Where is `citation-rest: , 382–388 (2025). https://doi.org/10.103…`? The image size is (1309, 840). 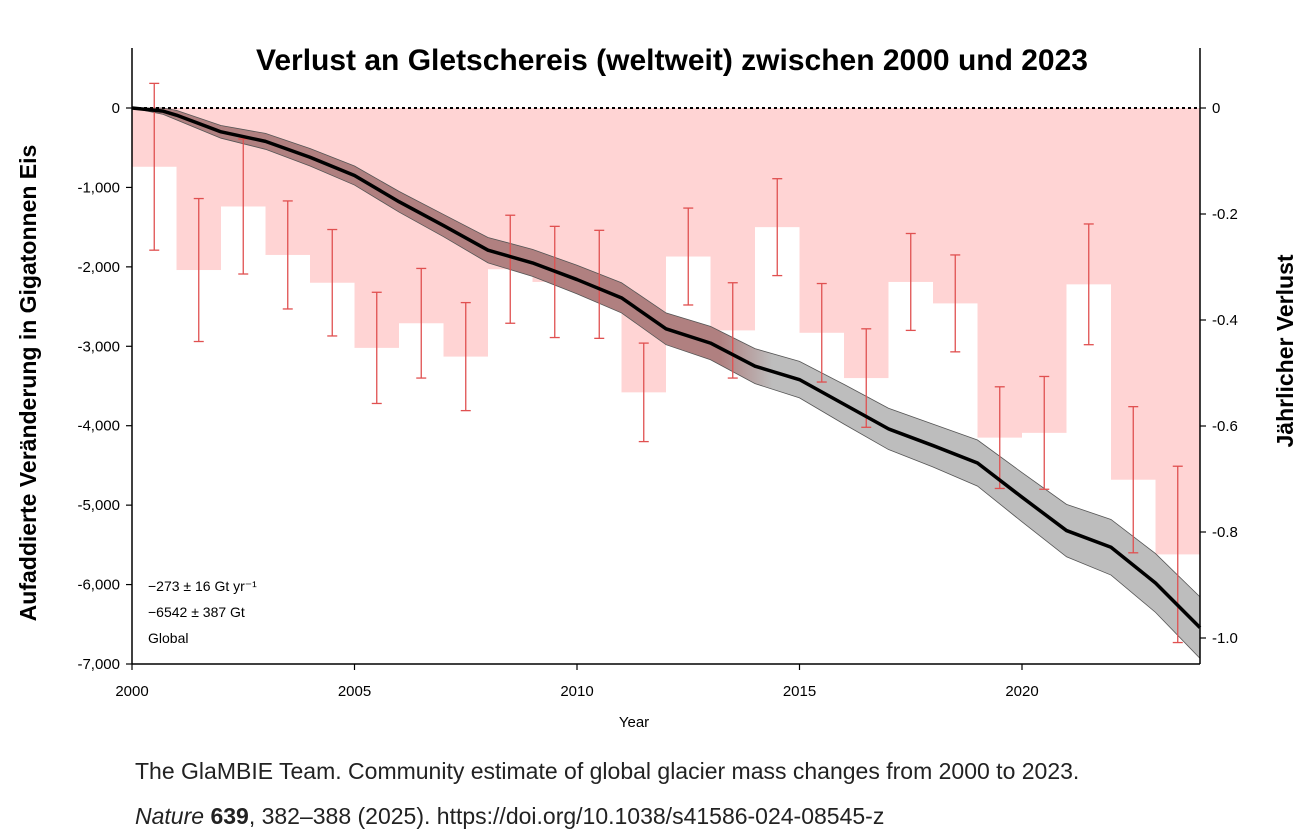
citation-rest: , 382–388 (2025). https://doi.org/10.103… is located at coordinates (566, 816).